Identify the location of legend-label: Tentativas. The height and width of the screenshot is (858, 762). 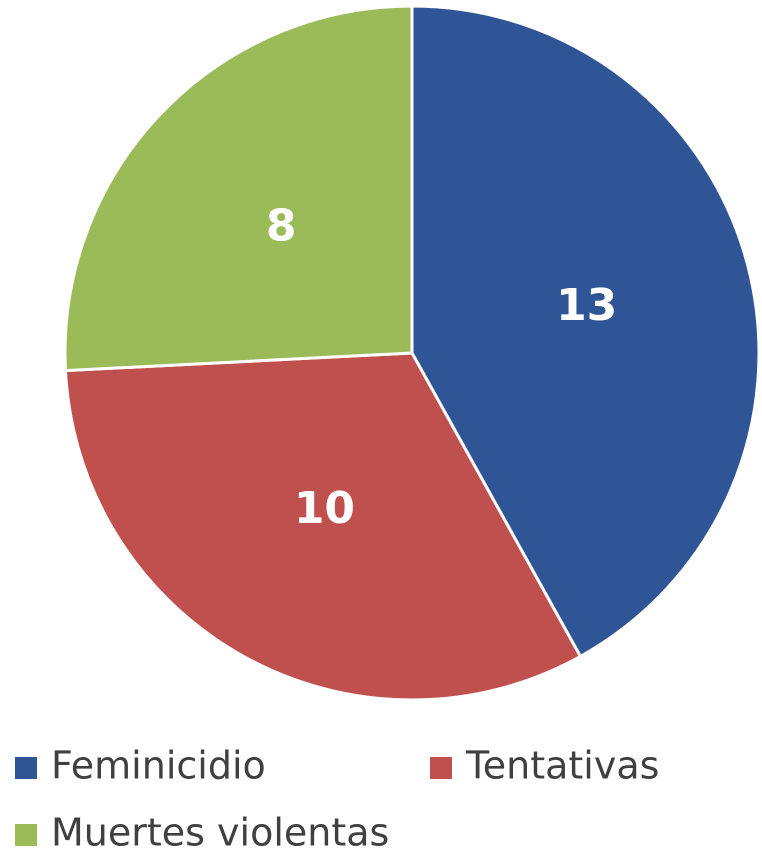
(562, 766).